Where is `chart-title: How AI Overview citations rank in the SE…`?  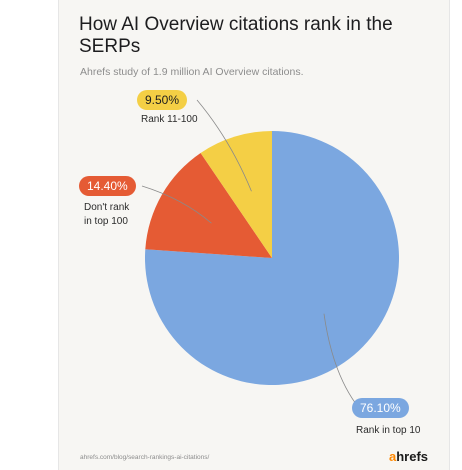 chart-title: How AI Overview citations rank in the SE… is located at coordinates (236, 35).